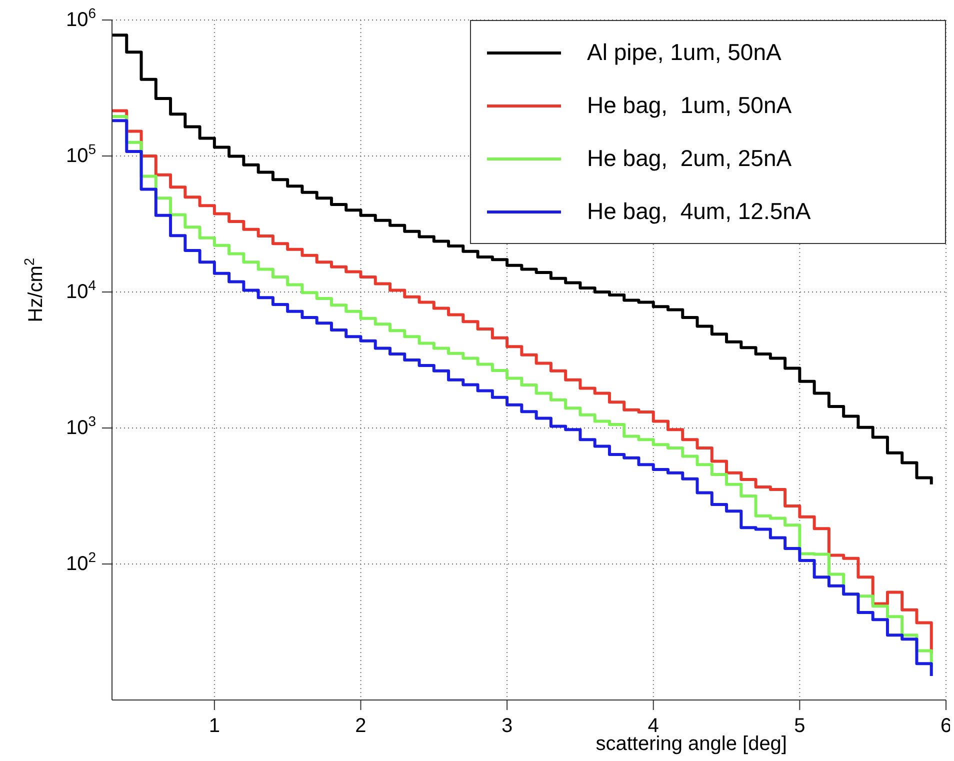  I want to click on y-tick-label: 10$^{2}$, so click(81, 562).